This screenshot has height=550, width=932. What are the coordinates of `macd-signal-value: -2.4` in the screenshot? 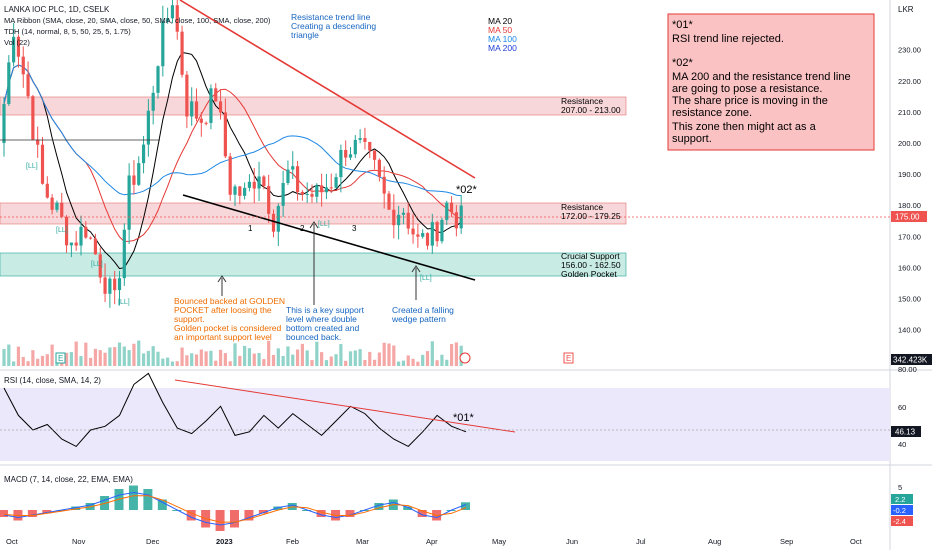 It's located at (899, 521).